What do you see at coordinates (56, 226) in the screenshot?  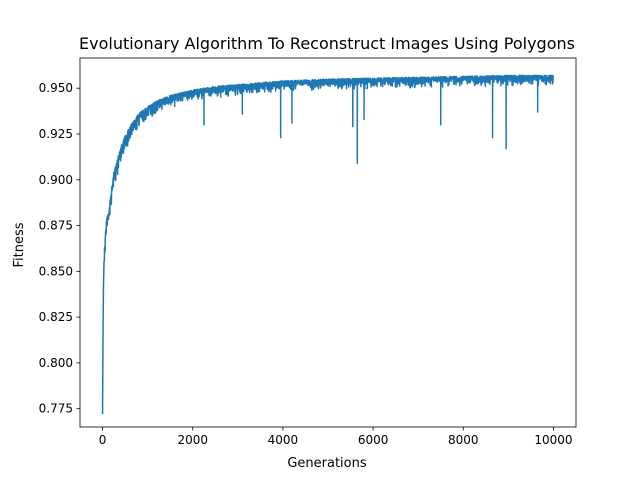 I see `y-tick-label: 0.875` at bounding box center [56, 226].